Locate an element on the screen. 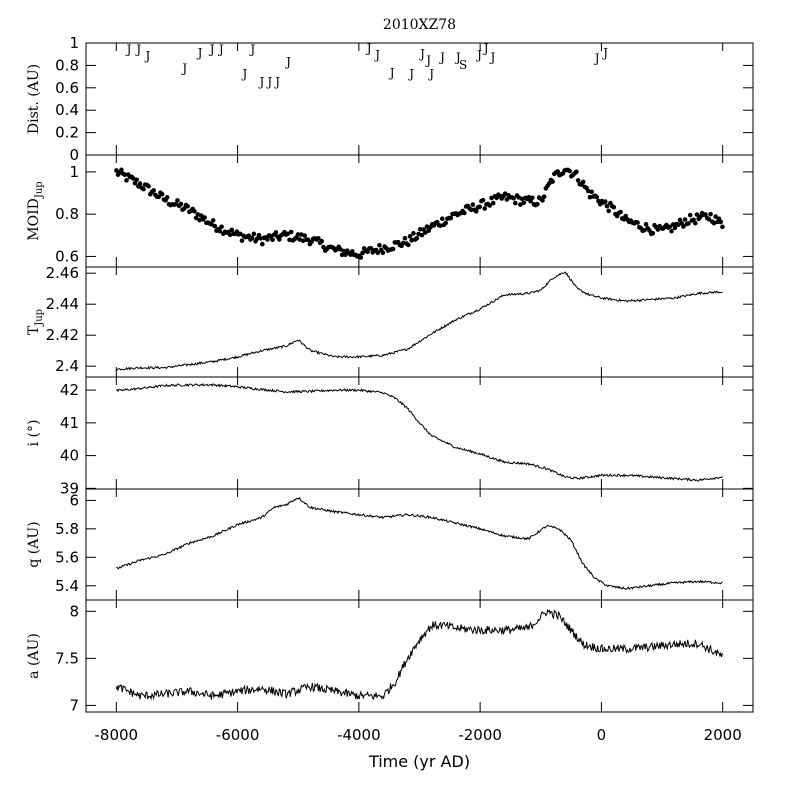 This screenshot has width=797, height=797. y-tick-label-a: 7.5 is located at coordinates (67, 658).